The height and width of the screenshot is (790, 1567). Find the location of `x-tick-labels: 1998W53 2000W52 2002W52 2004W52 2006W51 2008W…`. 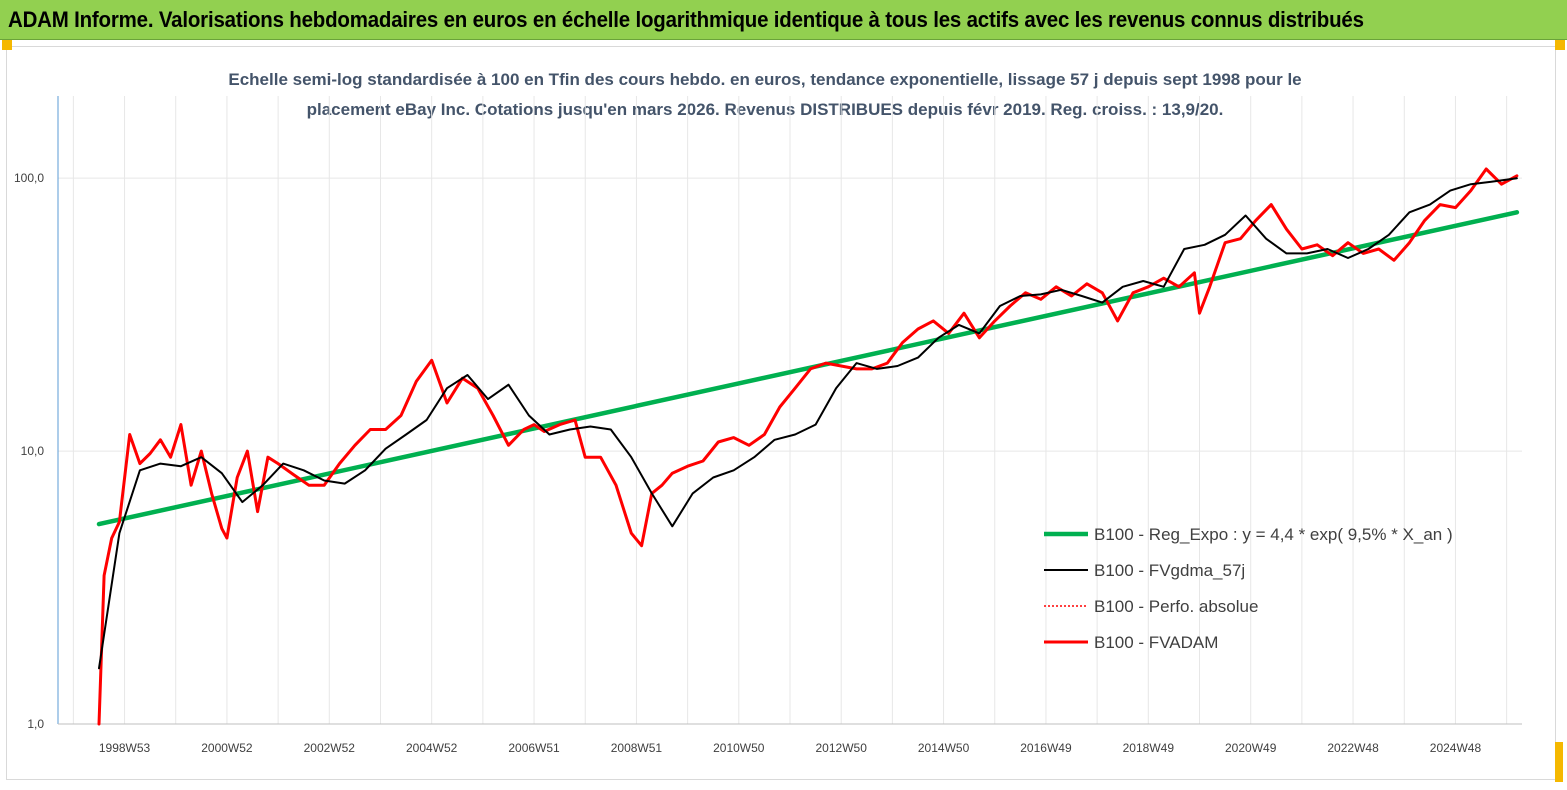

x-tick-labels: 1998W53 2000W52 2002W52 2004W52 2006W51 2008W… is located at coordinates (790, 748).